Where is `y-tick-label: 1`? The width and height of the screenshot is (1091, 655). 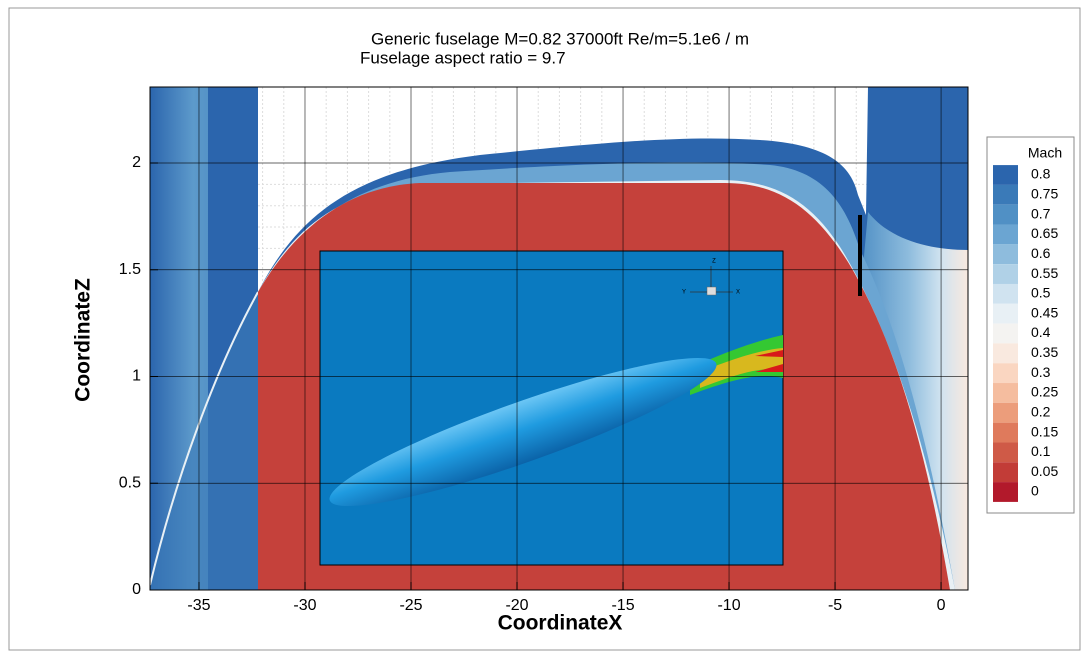 y-tick-label: 1 is located at coordinates (136, 376).